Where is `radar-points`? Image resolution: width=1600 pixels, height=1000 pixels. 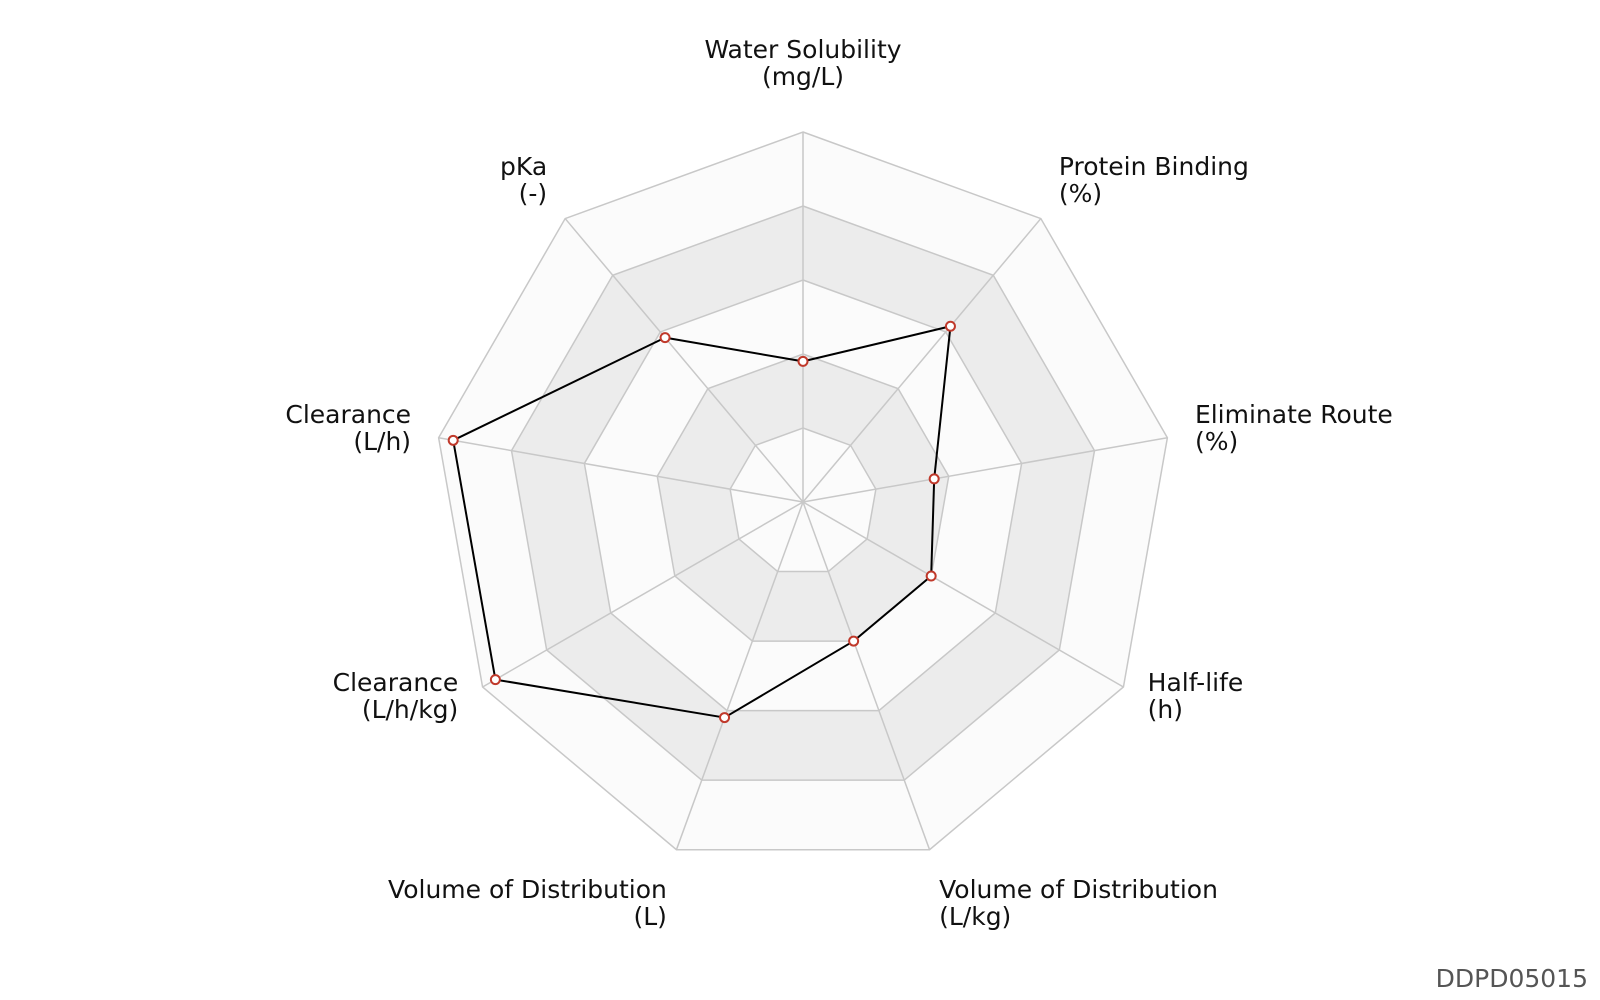 radar-points is located at coordinates (701, 522).